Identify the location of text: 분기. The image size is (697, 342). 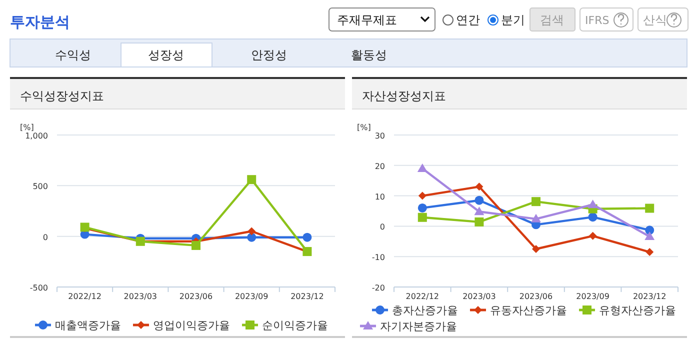
(513, 20).